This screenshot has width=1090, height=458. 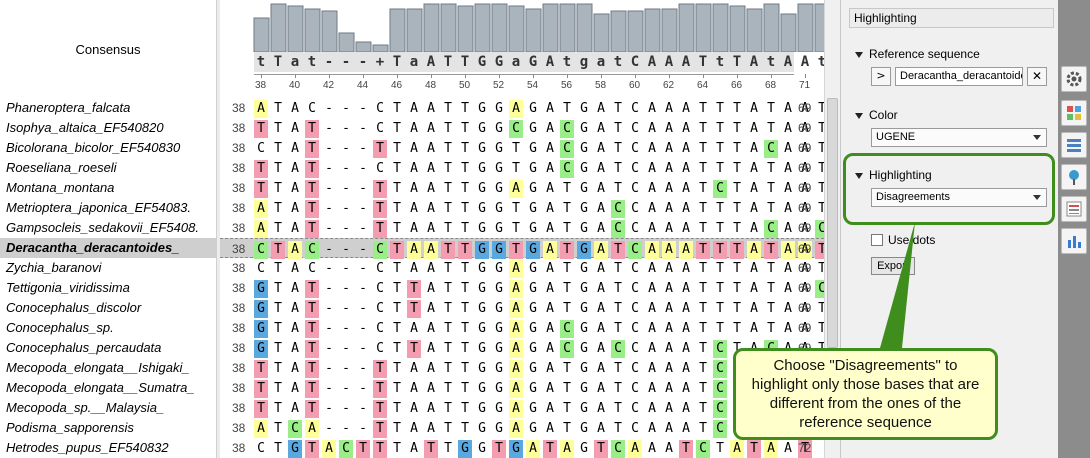 What do you see at coordinates (522, 308) in the screenshot?
I see `alignment-row: 38 G T A T - - - C T T A T T G G A G A T G A T C A A A T T T A T A A T 69` at bounding box center [522, 308].